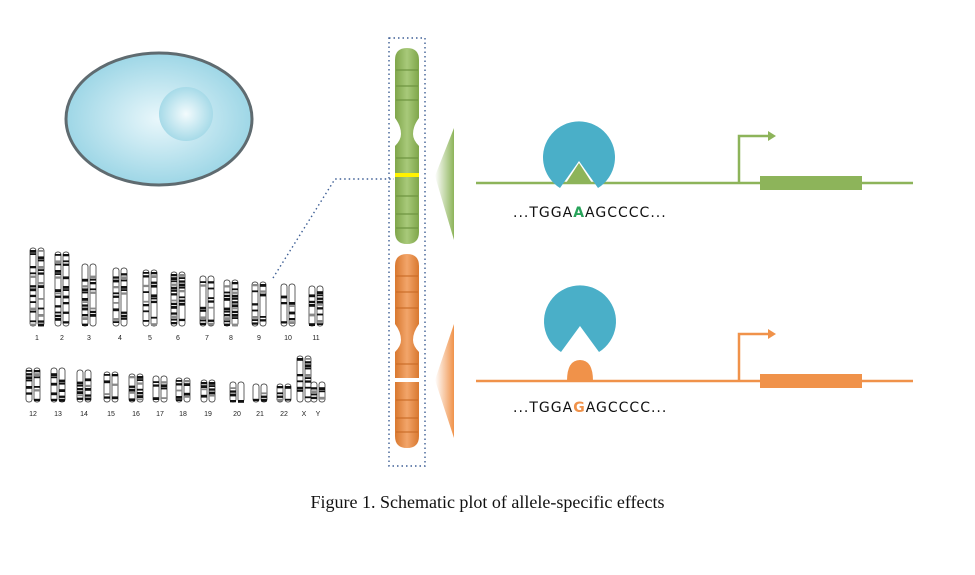  What do you see at coordinates (579, 213) in the screenshot?
I see `green-variant-base: A` at bounding box center [579, 213].